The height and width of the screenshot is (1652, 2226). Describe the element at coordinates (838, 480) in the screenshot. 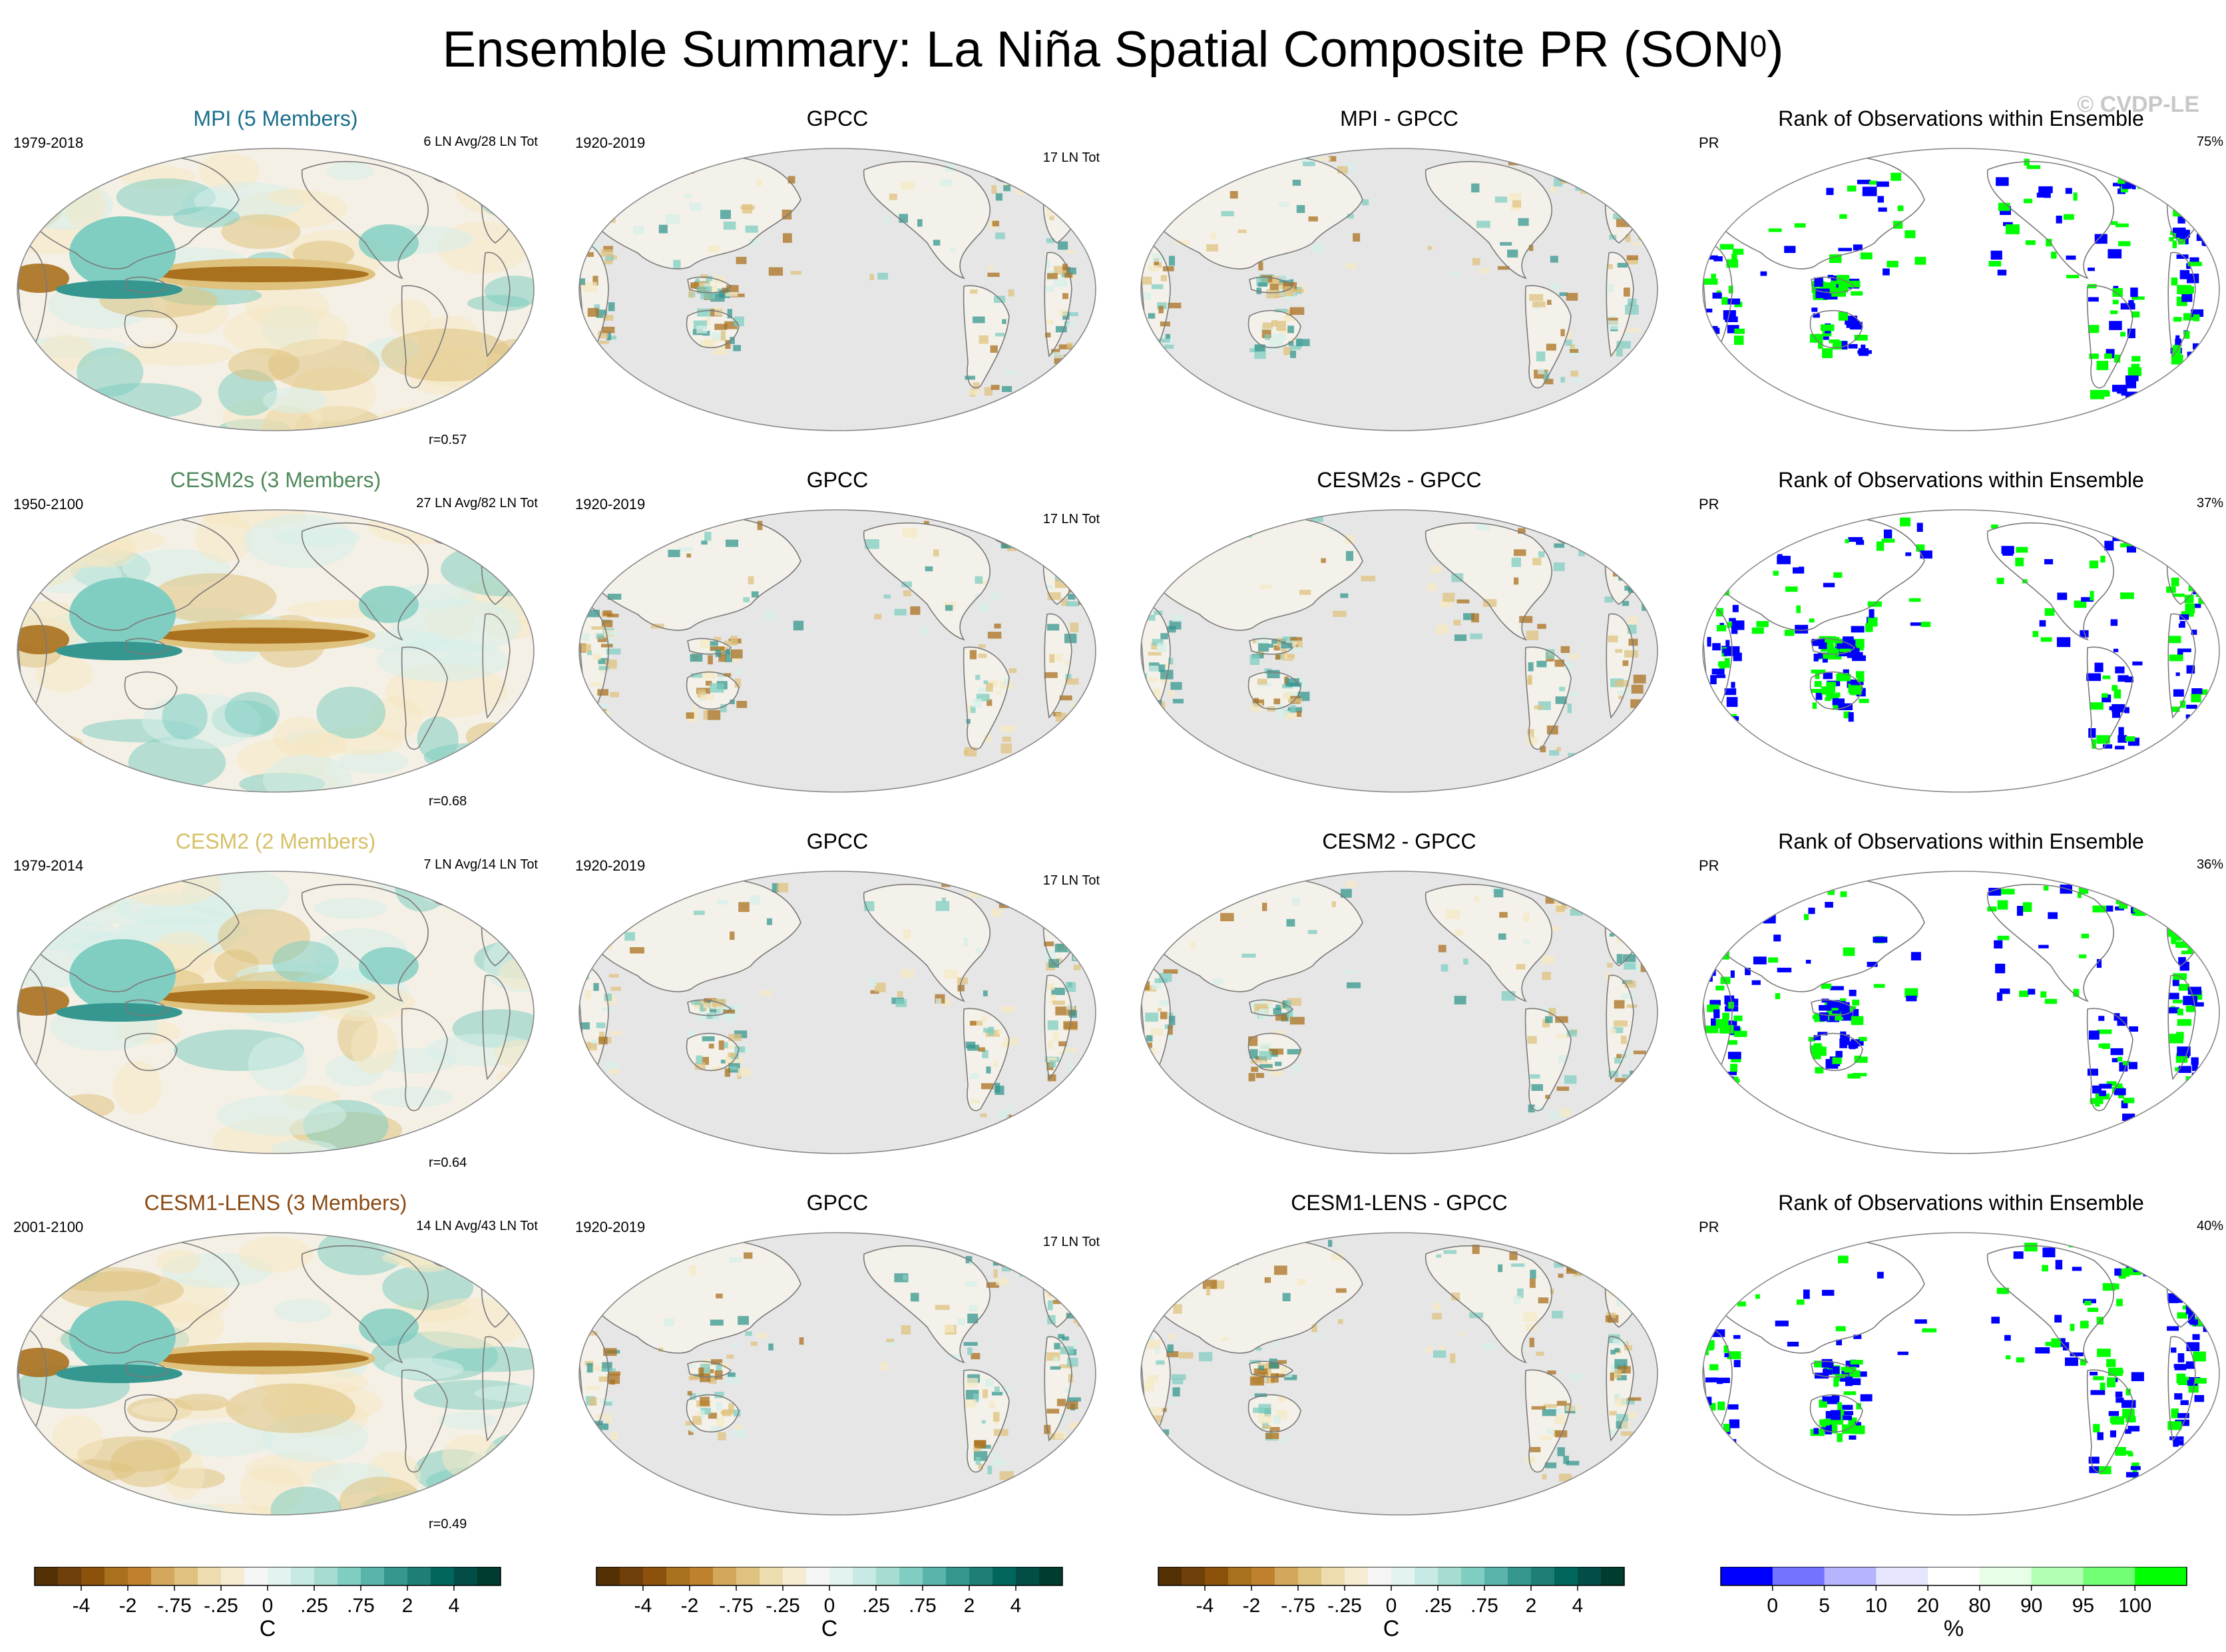

I see `panel-title: GPCC` at that location.